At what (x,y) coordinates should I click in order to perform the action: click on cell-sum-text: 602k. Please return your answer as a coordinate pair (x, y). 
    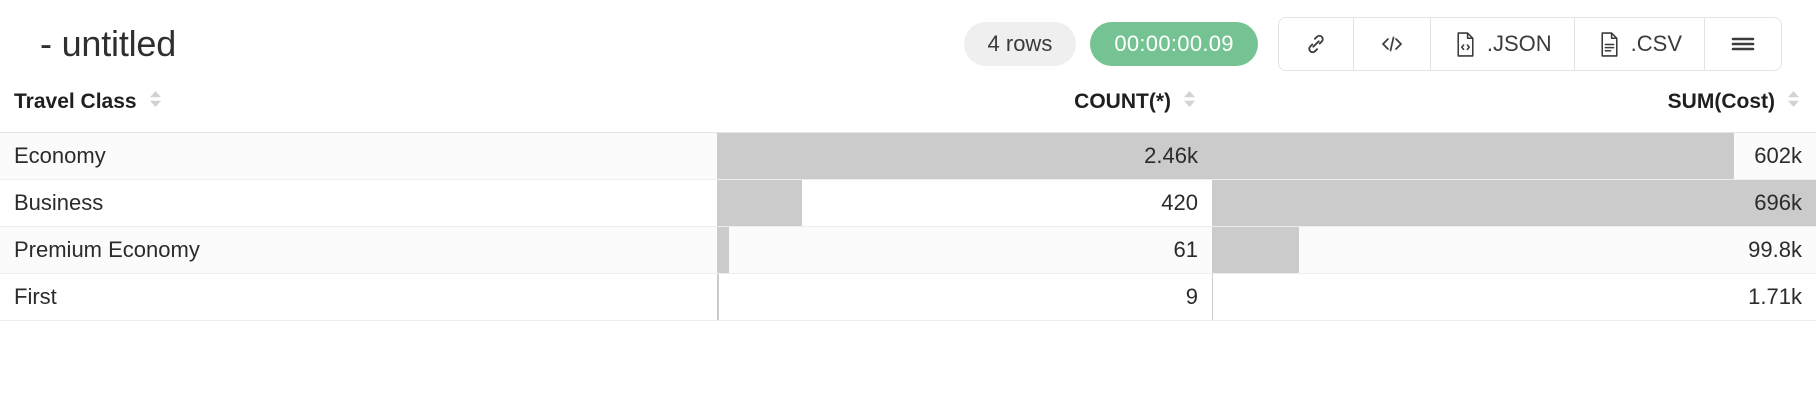
    Looking at the image, I should click on (1778, 155).